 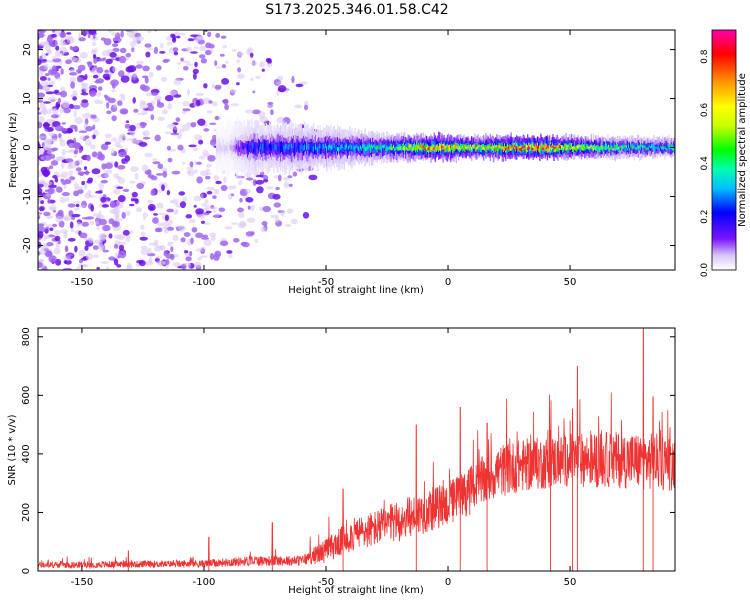 What do you see at coordinates (326, 282) in the screenshot?
I see `x-tick-label: -50` at bounding box center [326, 282].